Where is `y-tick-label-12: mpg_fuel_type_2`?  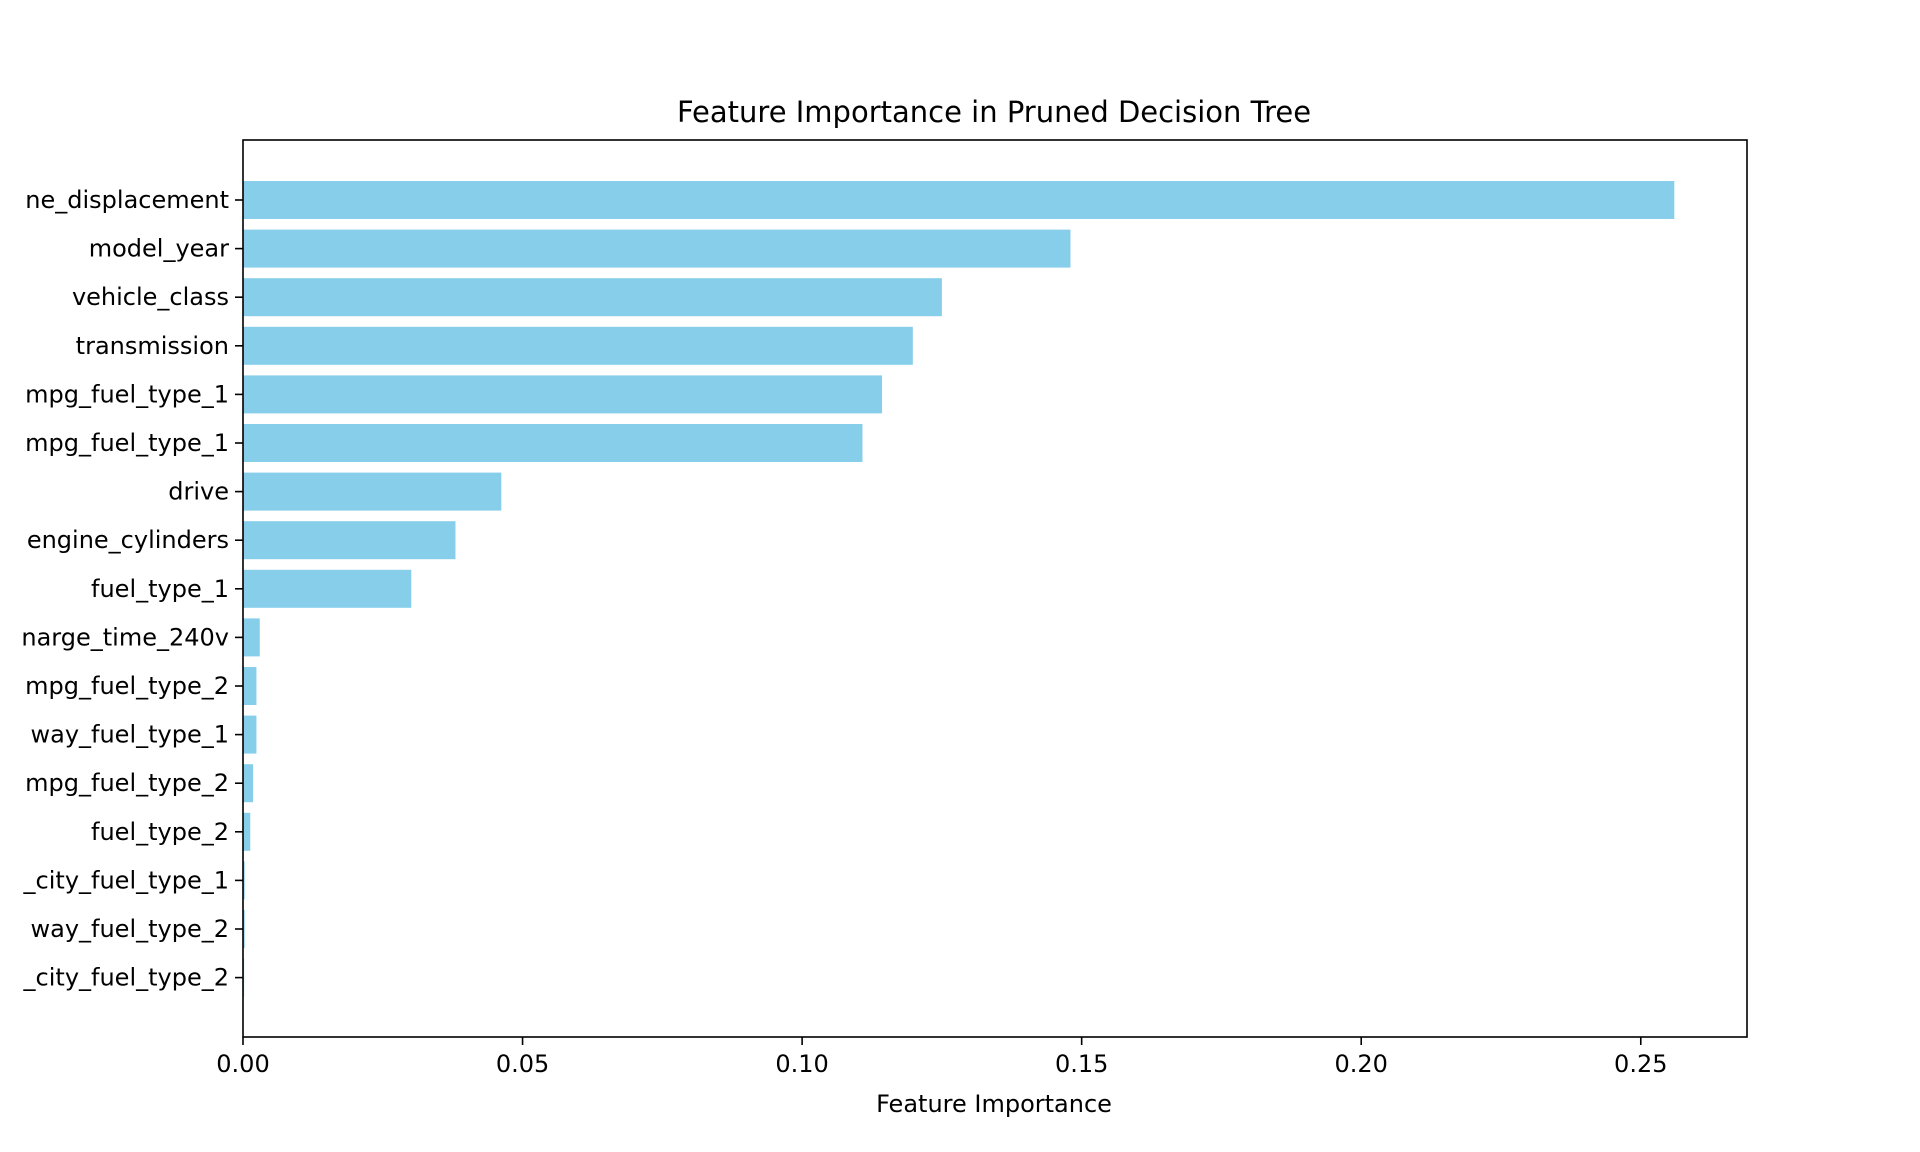 y-tick-label-12: mpg_fuel_type_2 is located at coordinates (127, 783).